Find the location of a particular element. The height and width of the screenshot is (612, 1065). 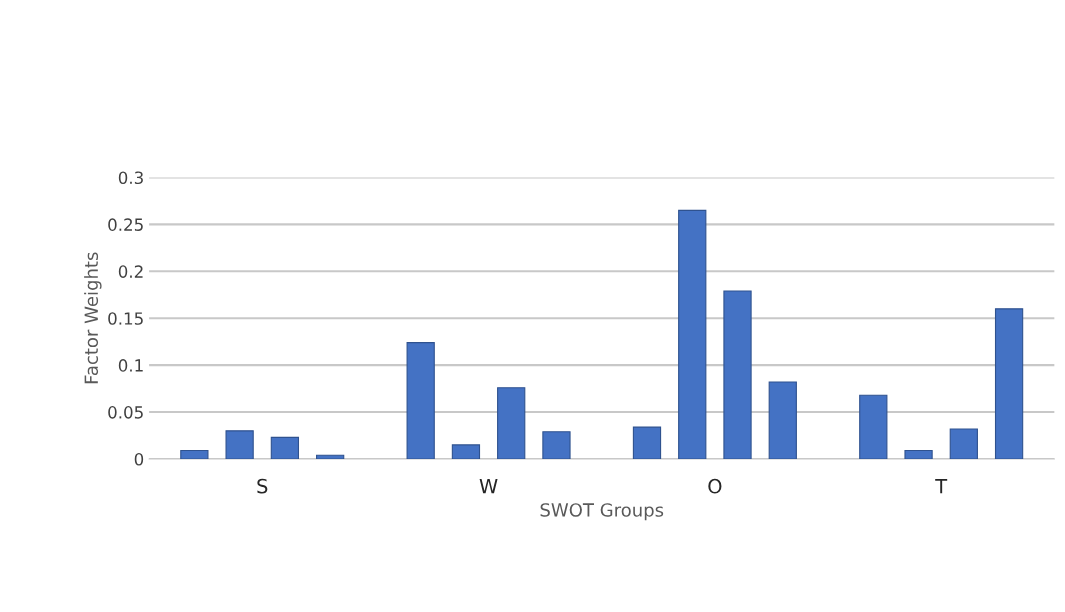

x-tick-label: W is located at coordinates (488, 486).